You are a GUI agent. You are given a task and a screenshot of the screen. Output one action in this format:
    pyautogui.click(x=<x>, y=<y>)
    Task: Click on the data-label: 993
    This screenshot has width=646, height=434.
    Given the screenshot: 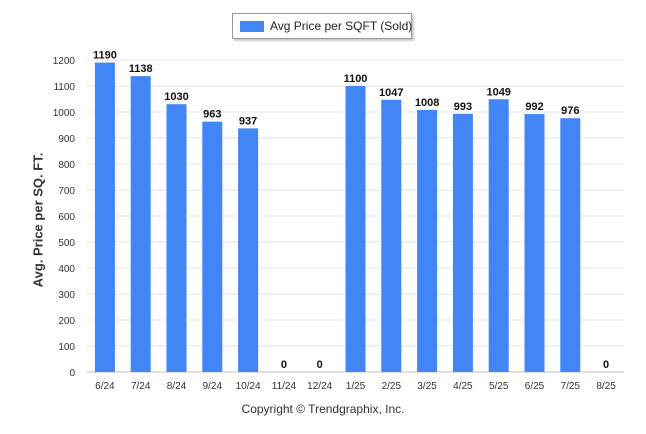 What is the action you would take?
    pyautogui.click(x=463, y=107)
    